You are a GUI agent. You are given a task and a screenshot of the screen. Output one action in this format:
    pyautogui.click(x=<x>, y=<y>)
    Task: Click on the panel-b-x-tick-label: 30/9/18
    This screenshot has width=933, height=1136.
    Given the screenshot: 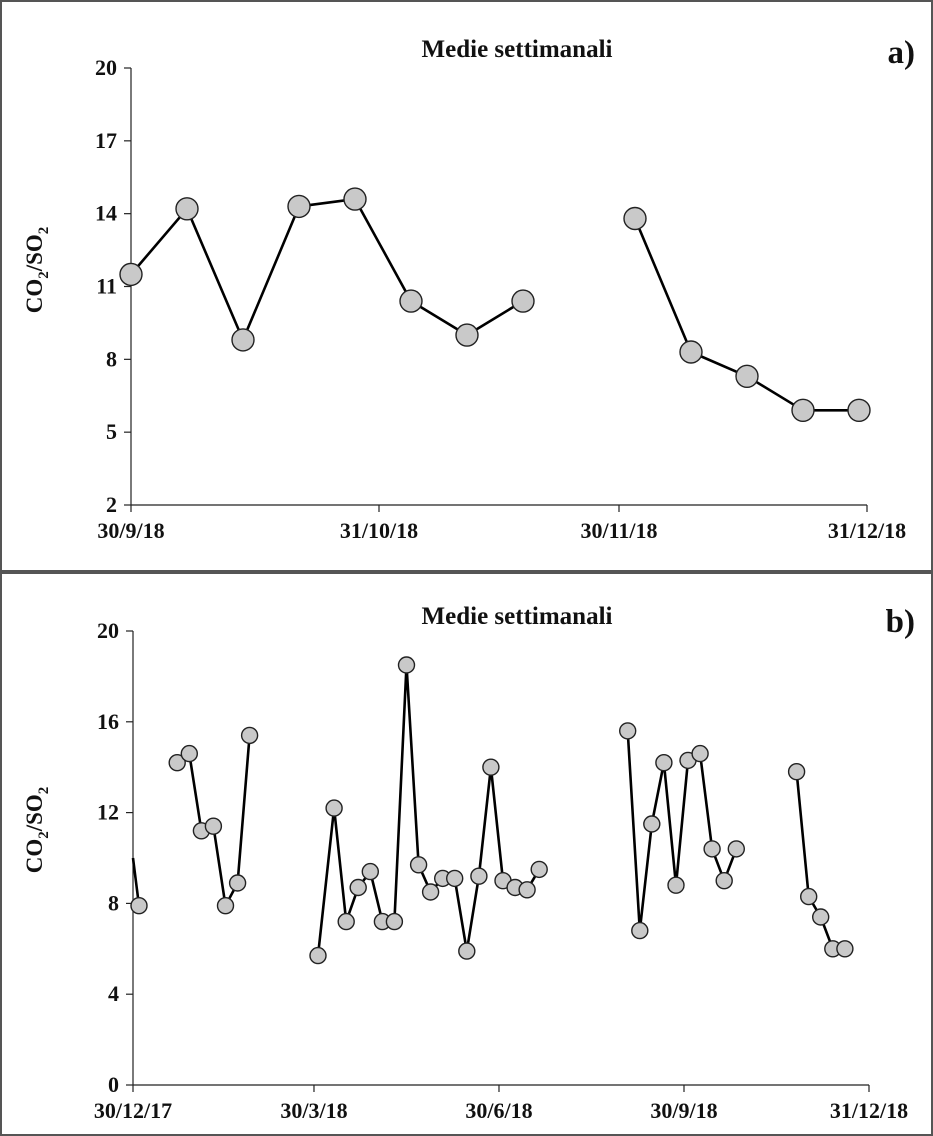 What is the action you would take?
    pyautogui.click(x=683, y=1110)
    